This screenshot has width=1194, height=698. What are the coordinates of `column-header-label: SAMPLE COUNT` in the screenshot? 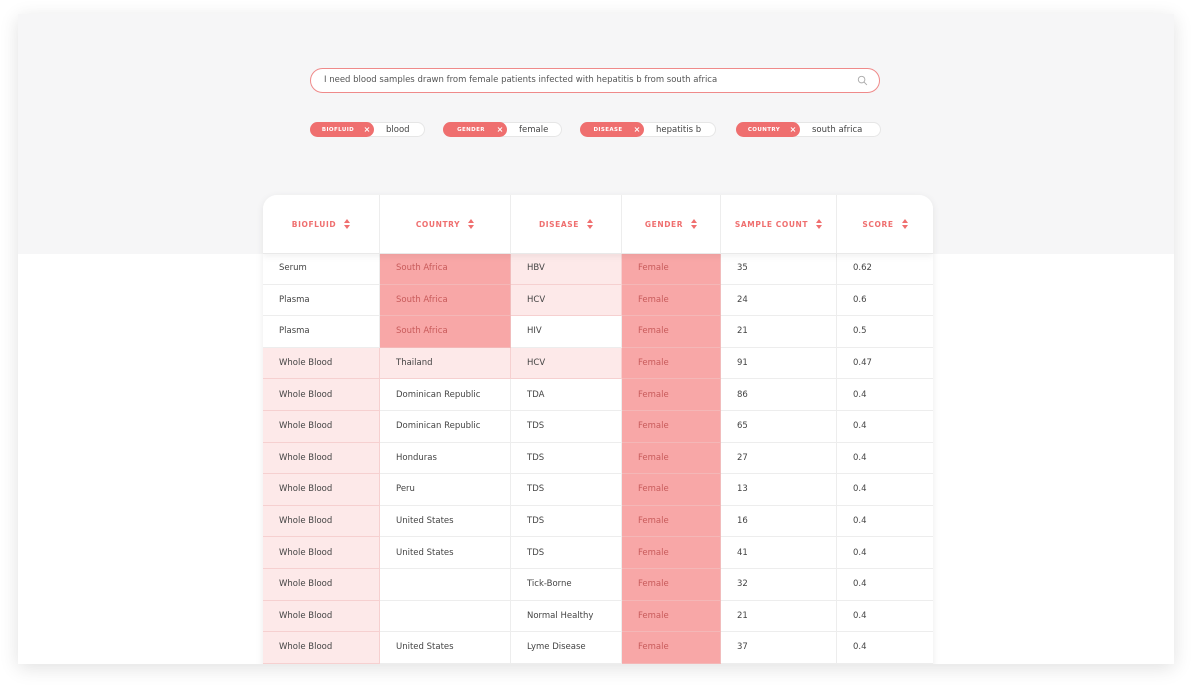 It's located at (771, 224).